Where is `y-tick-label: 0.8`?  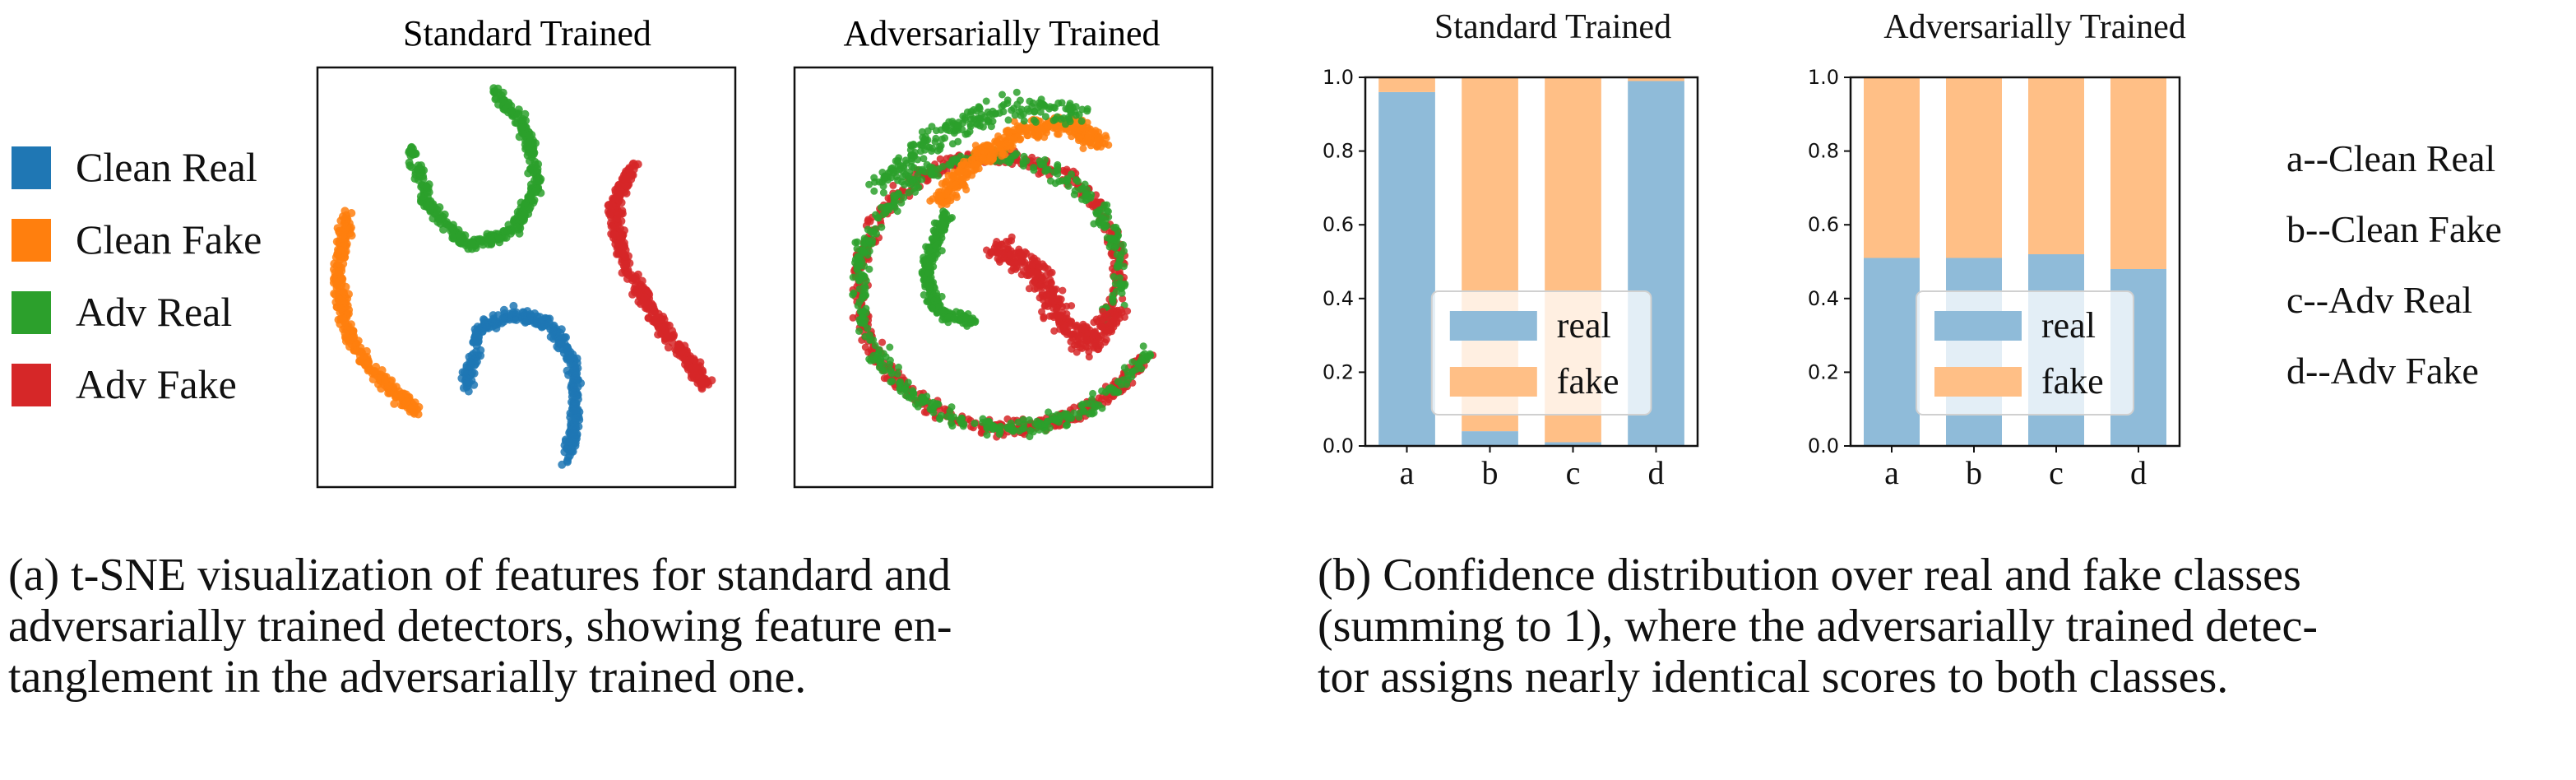
y-tick-label: 0.8 is located at coordinates (1338, 151).